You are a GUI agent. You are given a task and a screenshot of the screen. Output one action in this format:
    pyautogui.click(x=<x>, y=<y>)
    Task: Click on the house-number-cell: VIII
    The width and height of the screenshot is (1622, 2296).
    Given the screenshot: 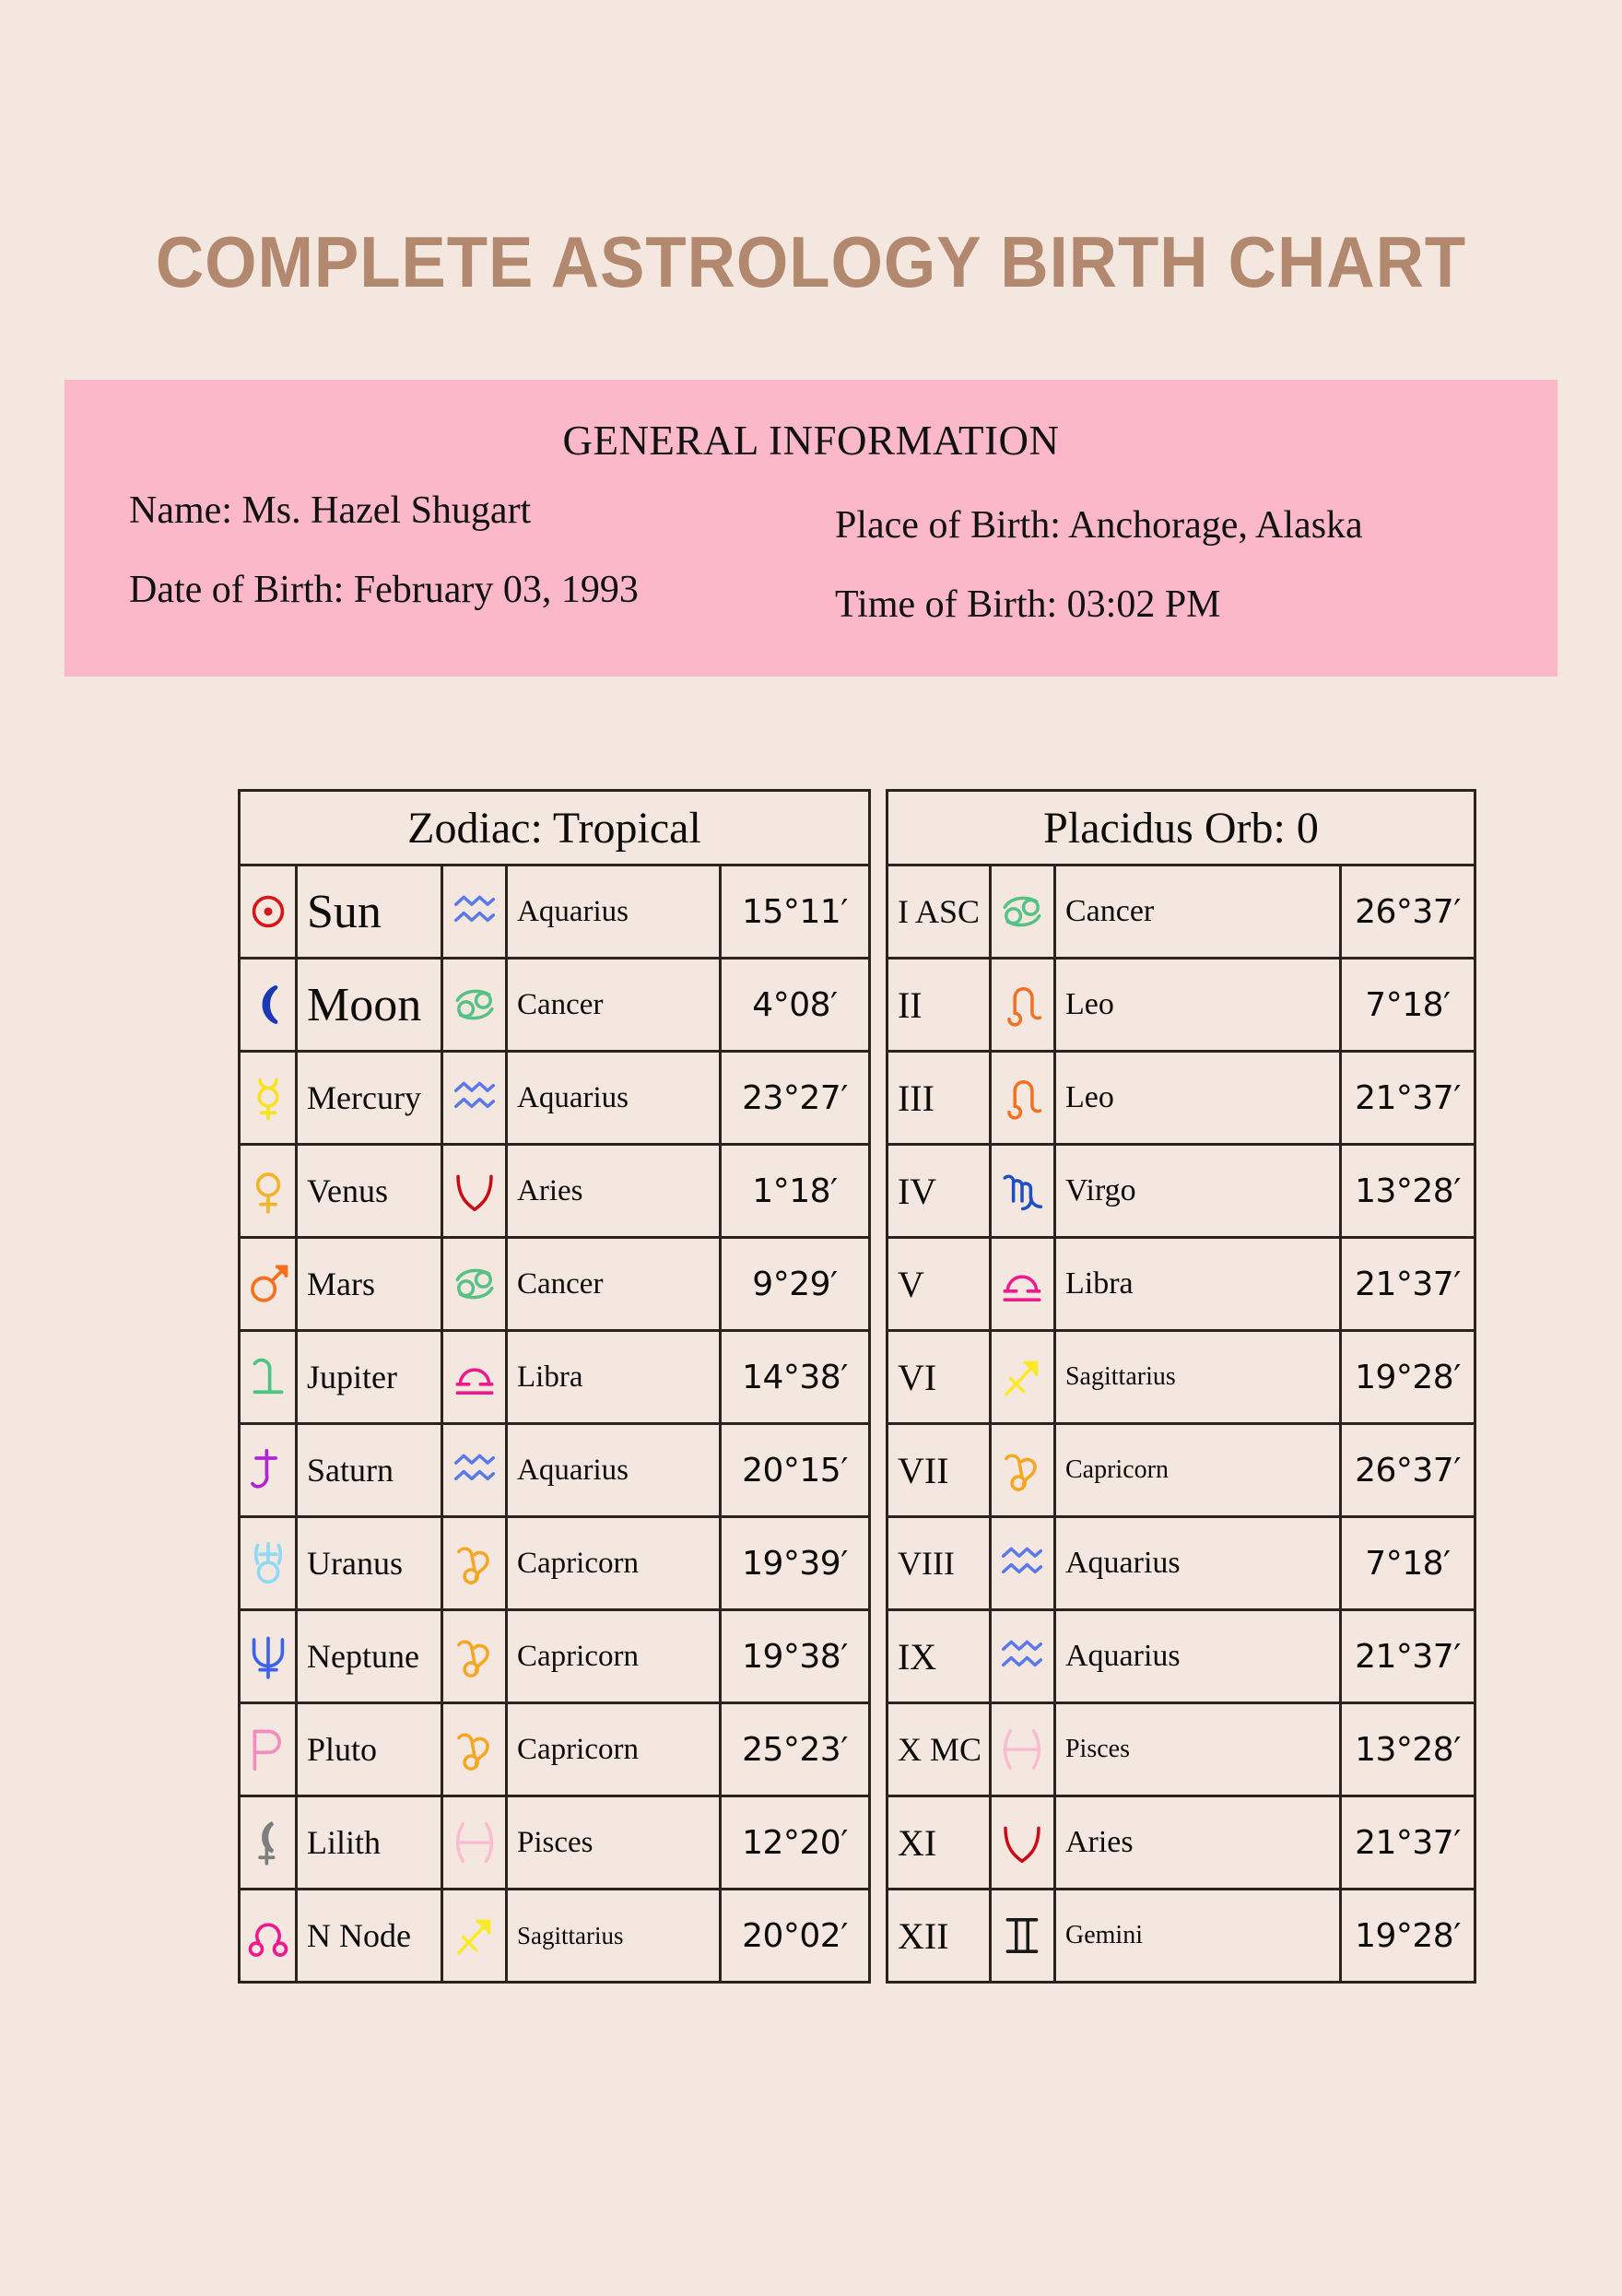 What is the action you would take?
    pyautogui.click(x=939, y=1563)
    